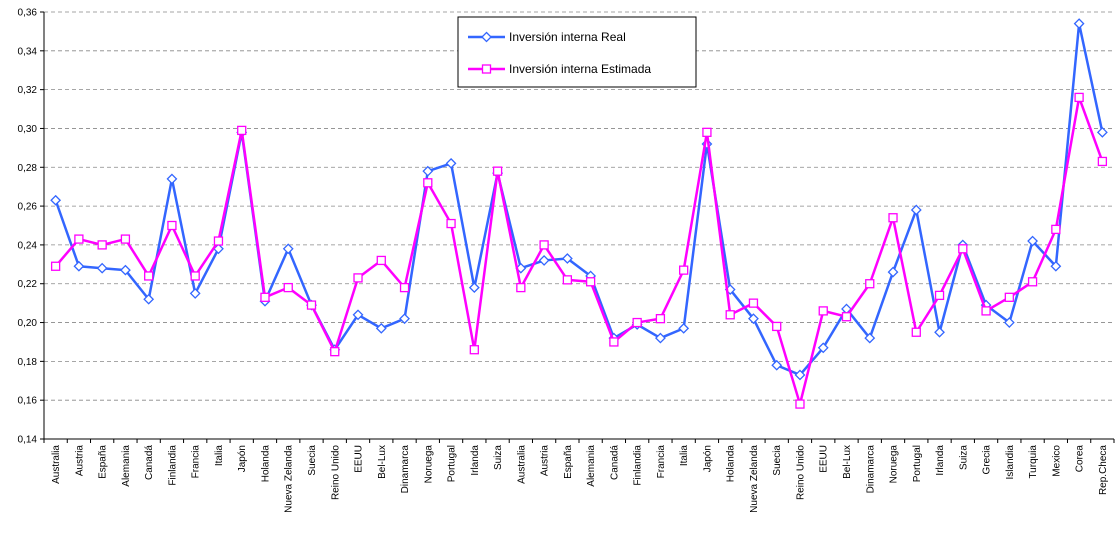  What do you see at coordinates (1103, 470) in the screenshot?
I see `x-tick-label: Rep.Checa` at bounding box center [1103, 470].